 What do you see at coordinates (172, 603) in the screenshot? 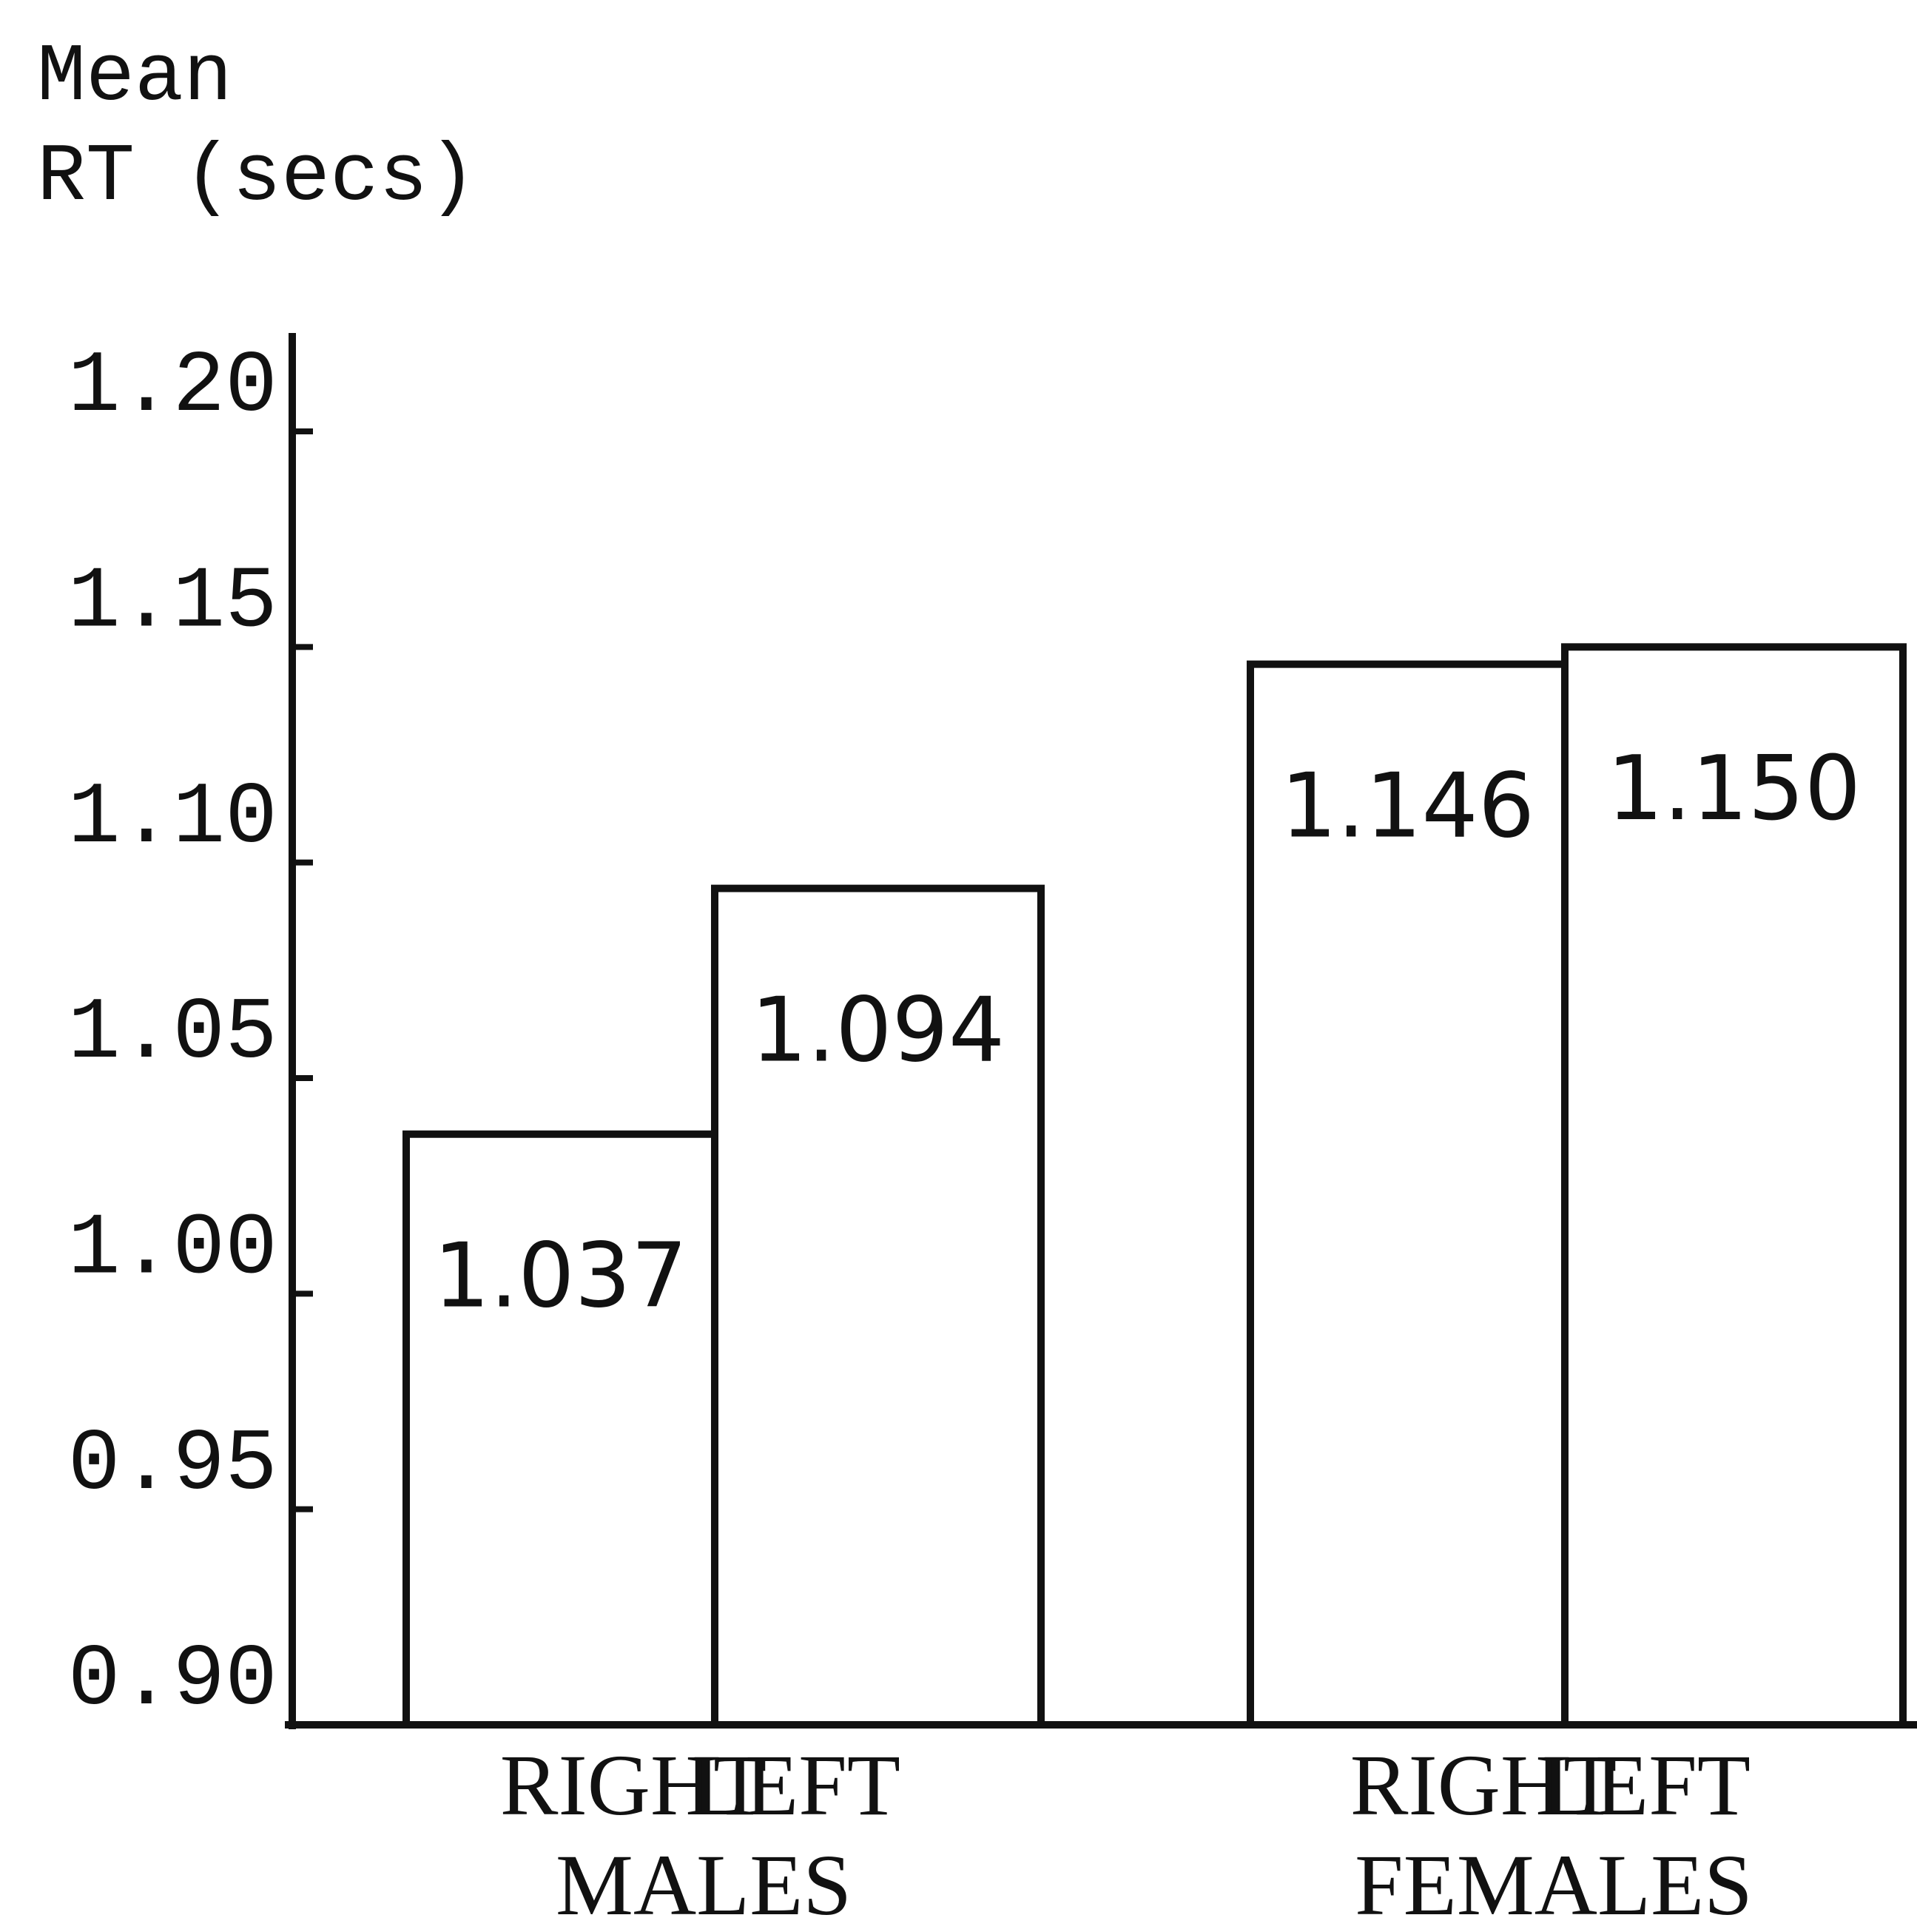
I see `y-tick-label: 1.15` at bounding box center [172, 603].